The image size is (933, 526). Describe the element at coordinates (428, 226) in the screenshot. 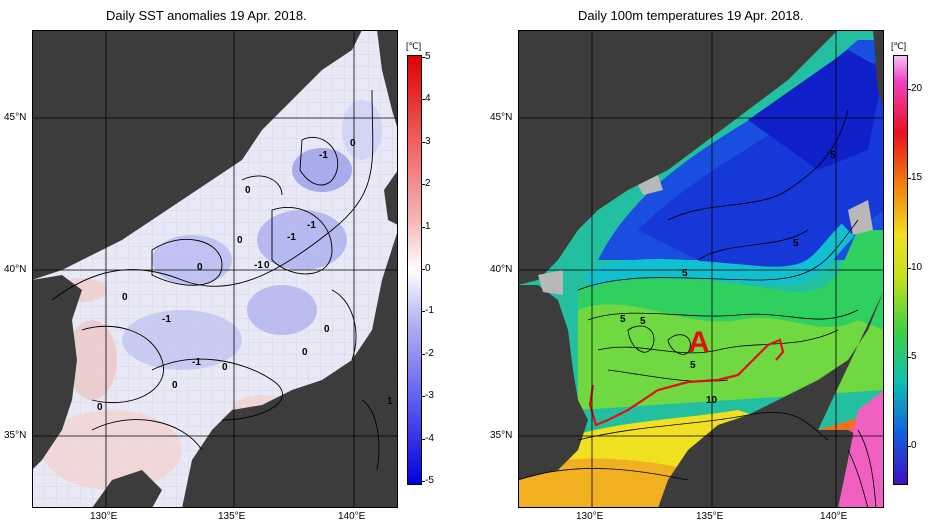

I see `colorbar-tick-label: 1` at that location.